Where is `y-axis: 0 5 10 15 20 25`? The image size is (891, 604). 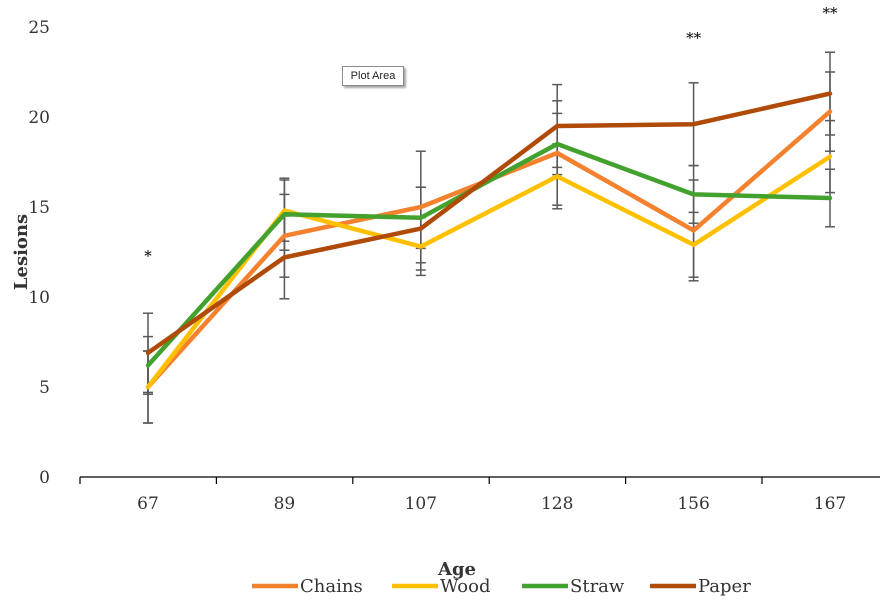
y-axis: 0 5 10 15 20 25 is located at coordinates (39, 253).